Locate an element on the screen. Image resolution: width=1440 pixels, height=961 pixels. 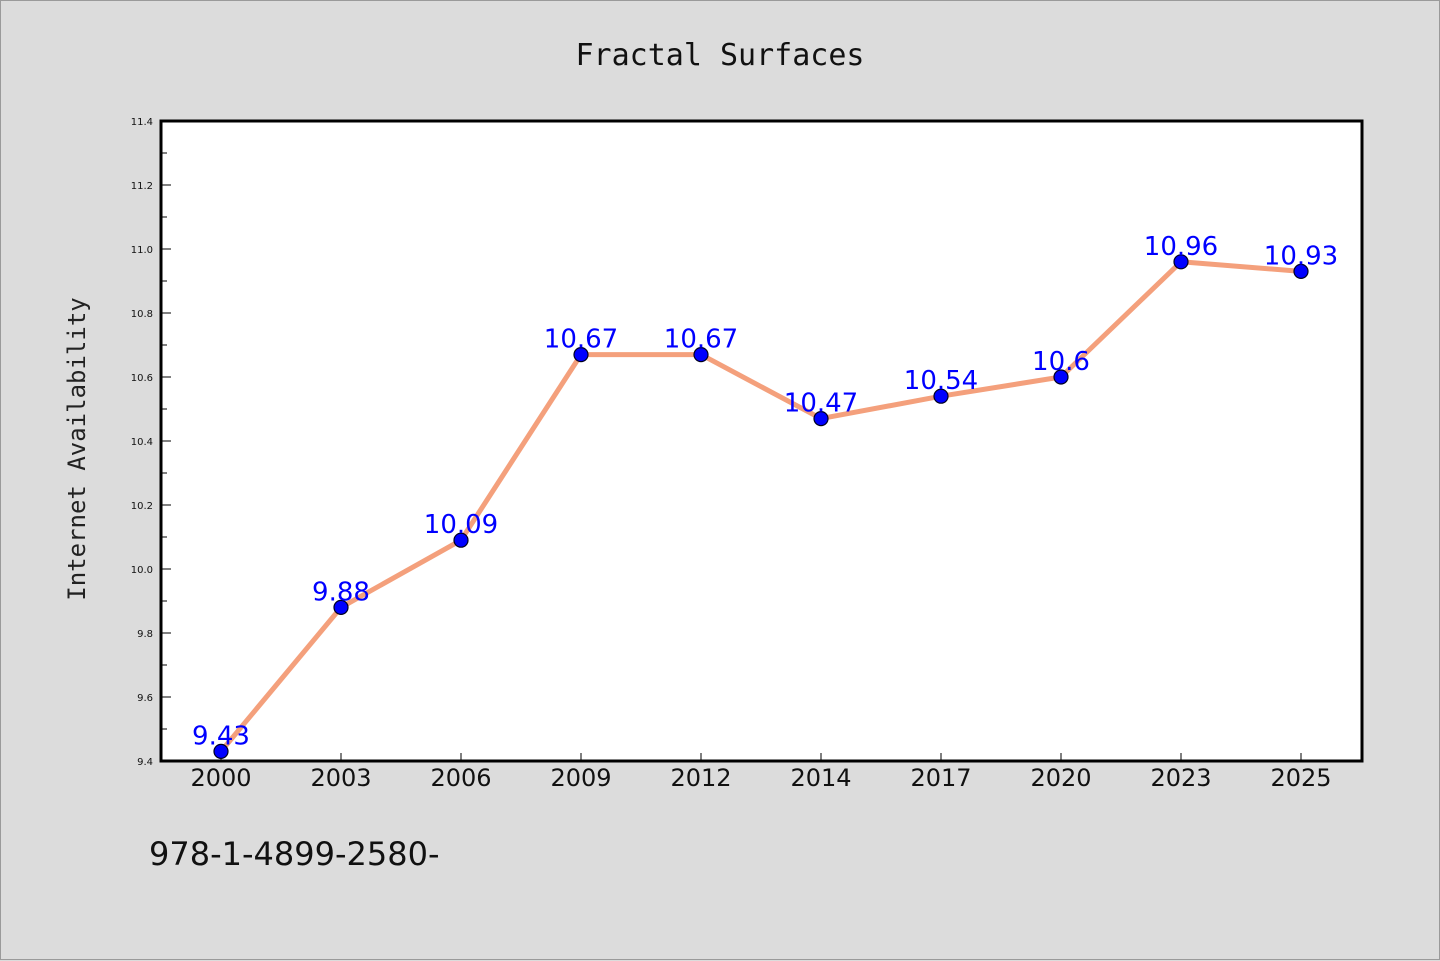
y-tick-label: 10.8 is located at coordinates (142, 314).